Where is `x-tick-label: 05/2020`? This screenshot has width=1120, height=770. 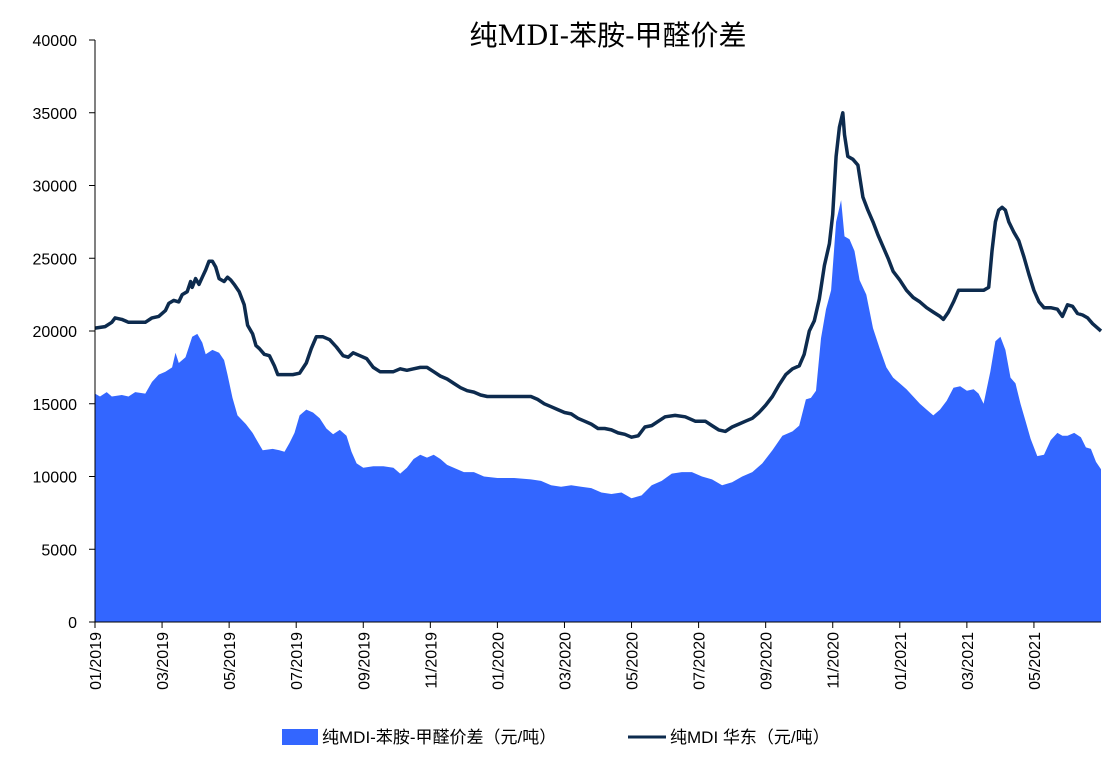 x-tick-label: 05/2020 is located at coordinates (633, 661).